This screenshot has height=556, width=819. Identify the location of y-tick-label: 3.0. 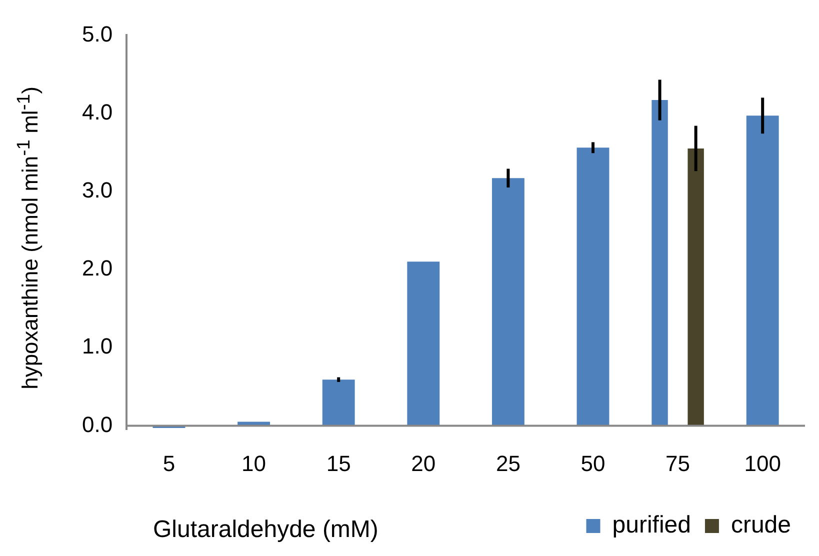
(97, 189).